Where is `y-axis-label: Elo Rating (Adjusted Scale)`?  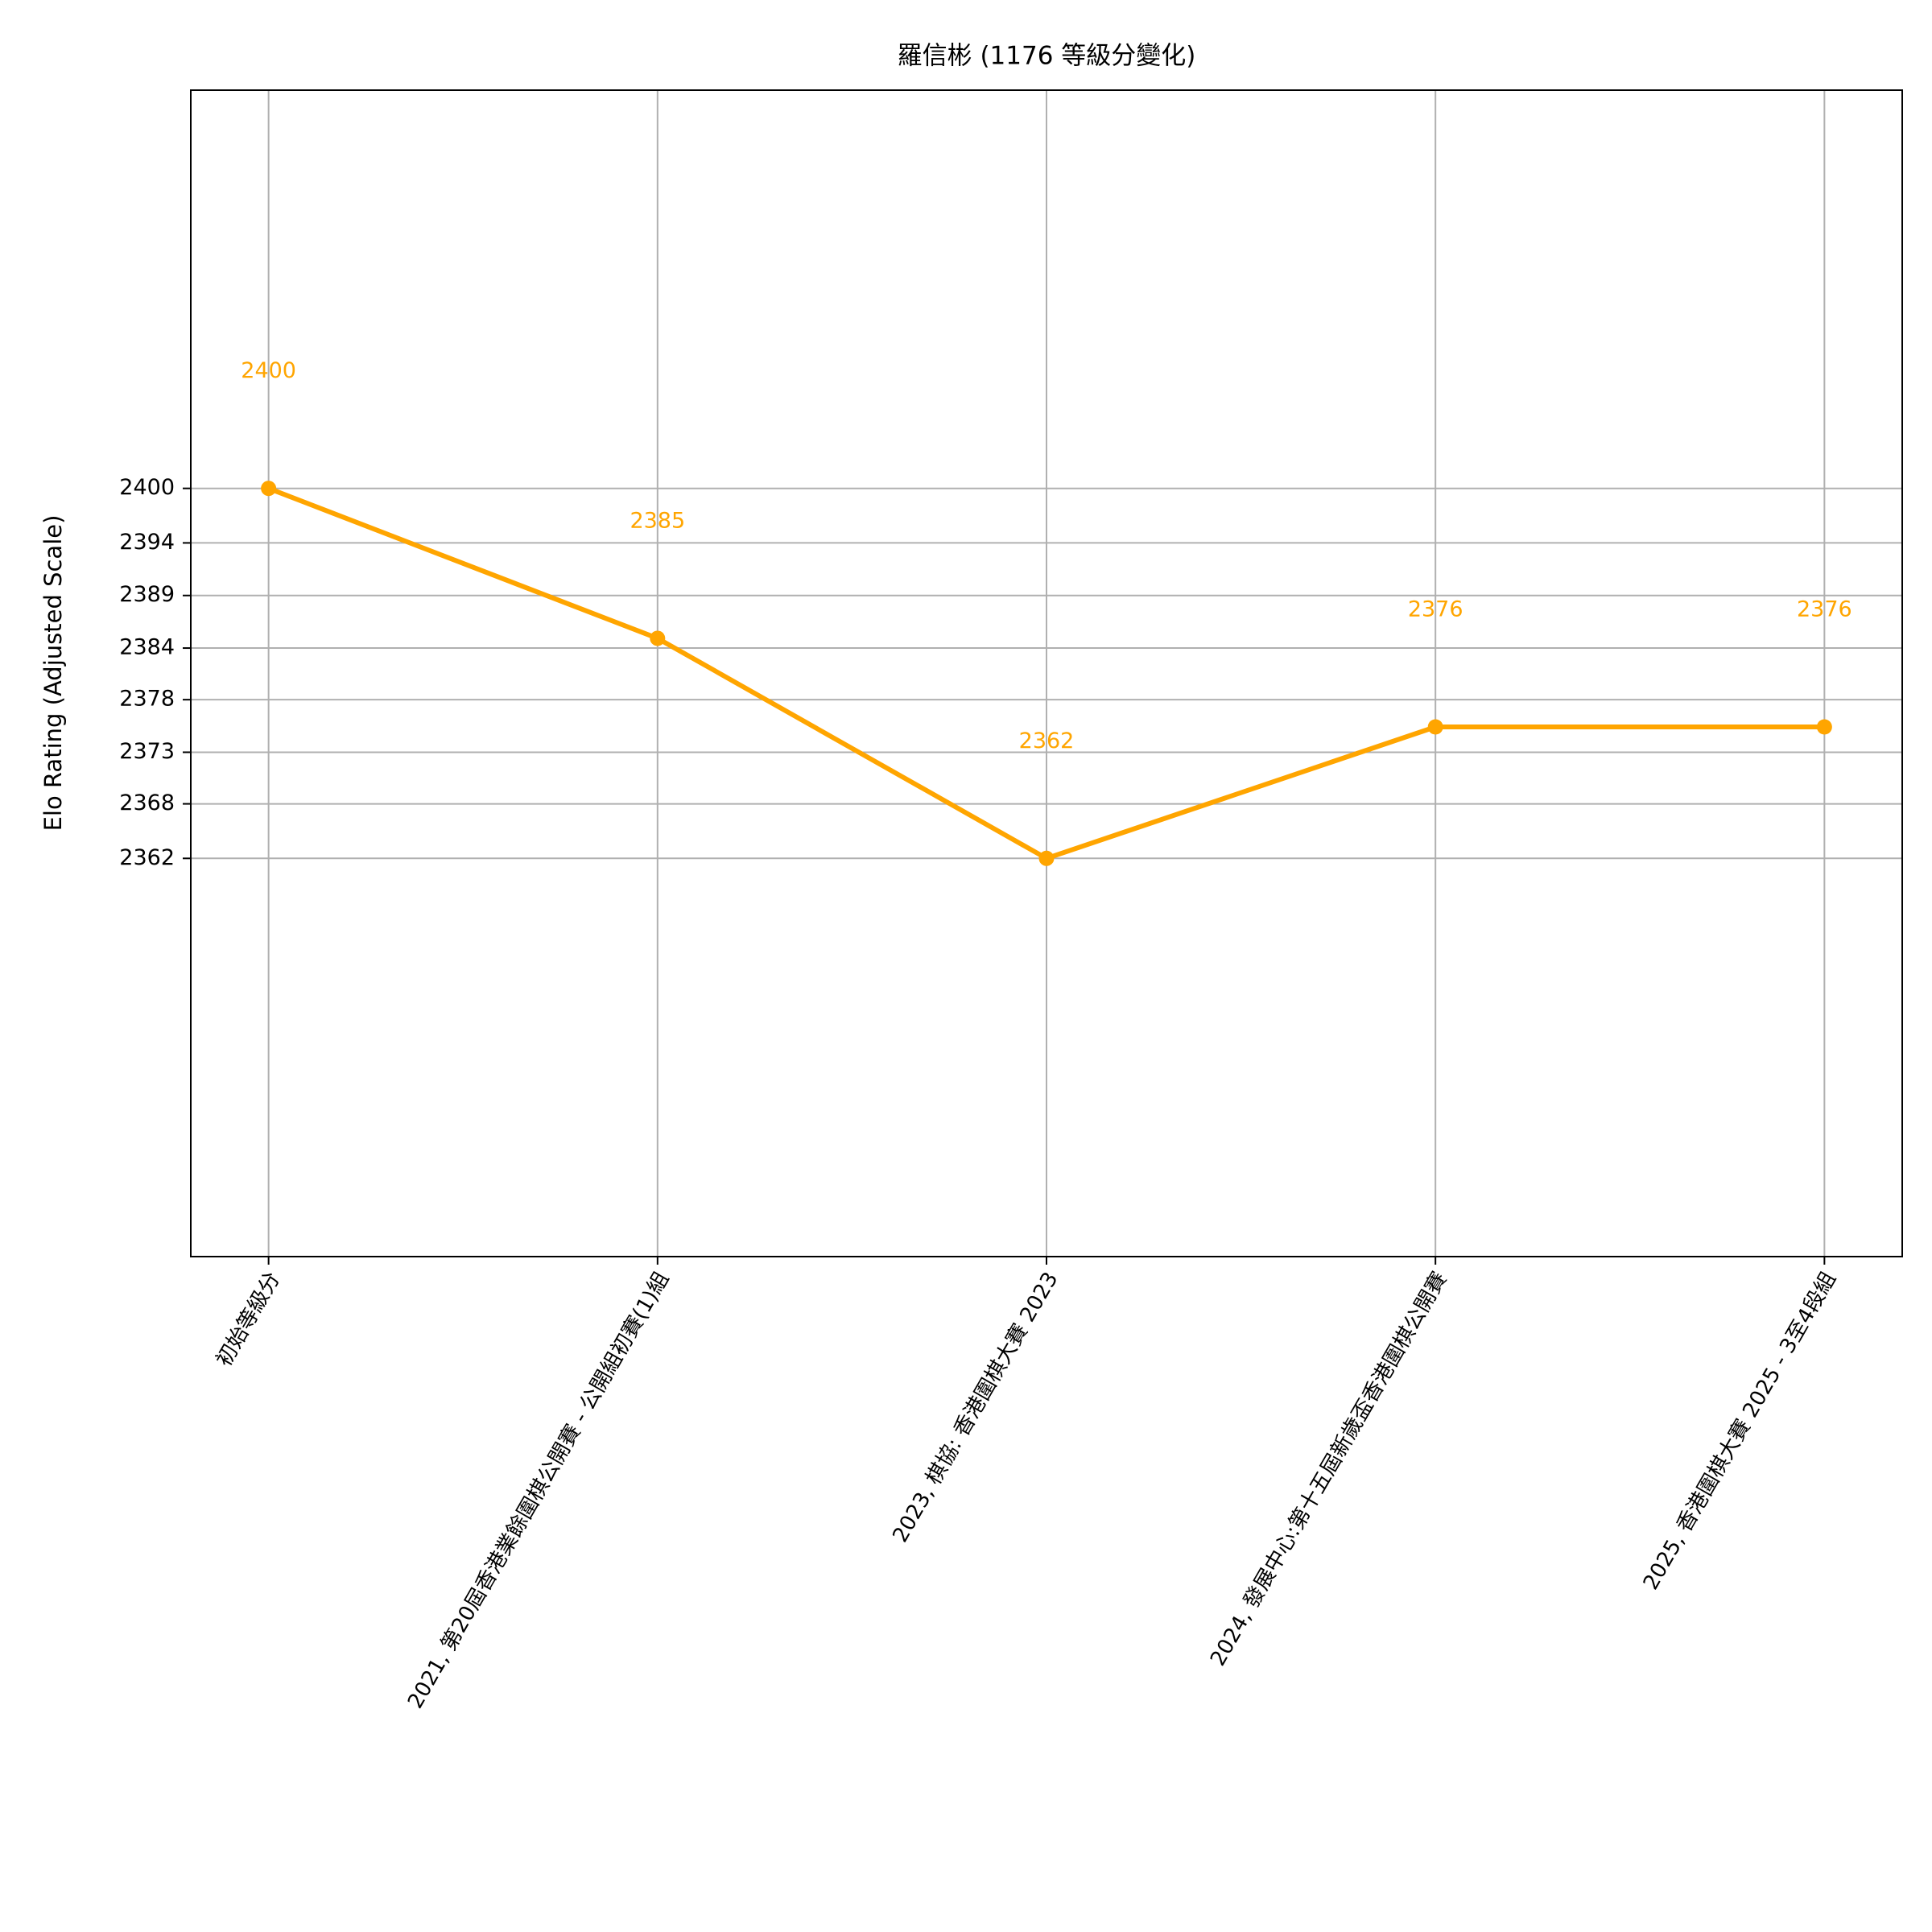
y-axis-label: Elo Rating (Adjusted Scale) is located at coordinates (53, 673).